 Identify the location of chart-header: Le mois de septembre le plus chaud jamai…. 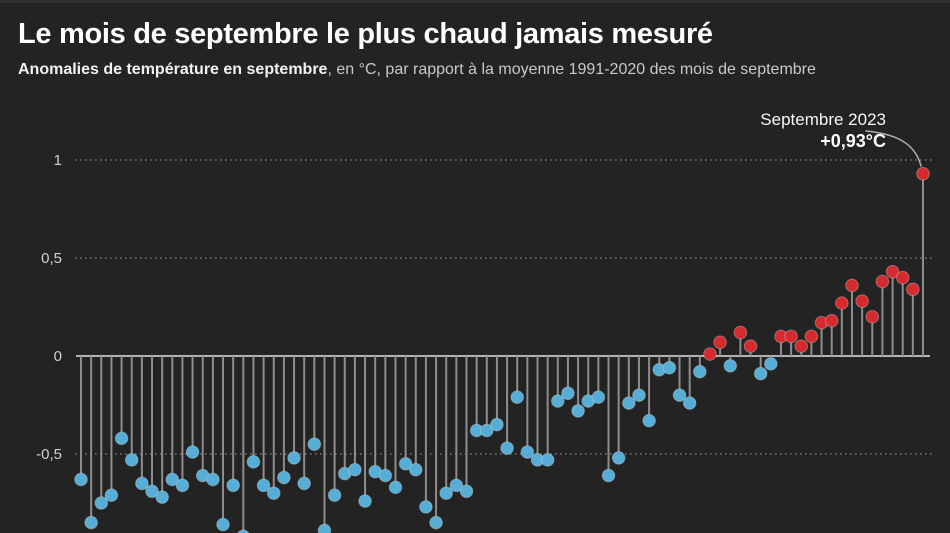
(475, 48).